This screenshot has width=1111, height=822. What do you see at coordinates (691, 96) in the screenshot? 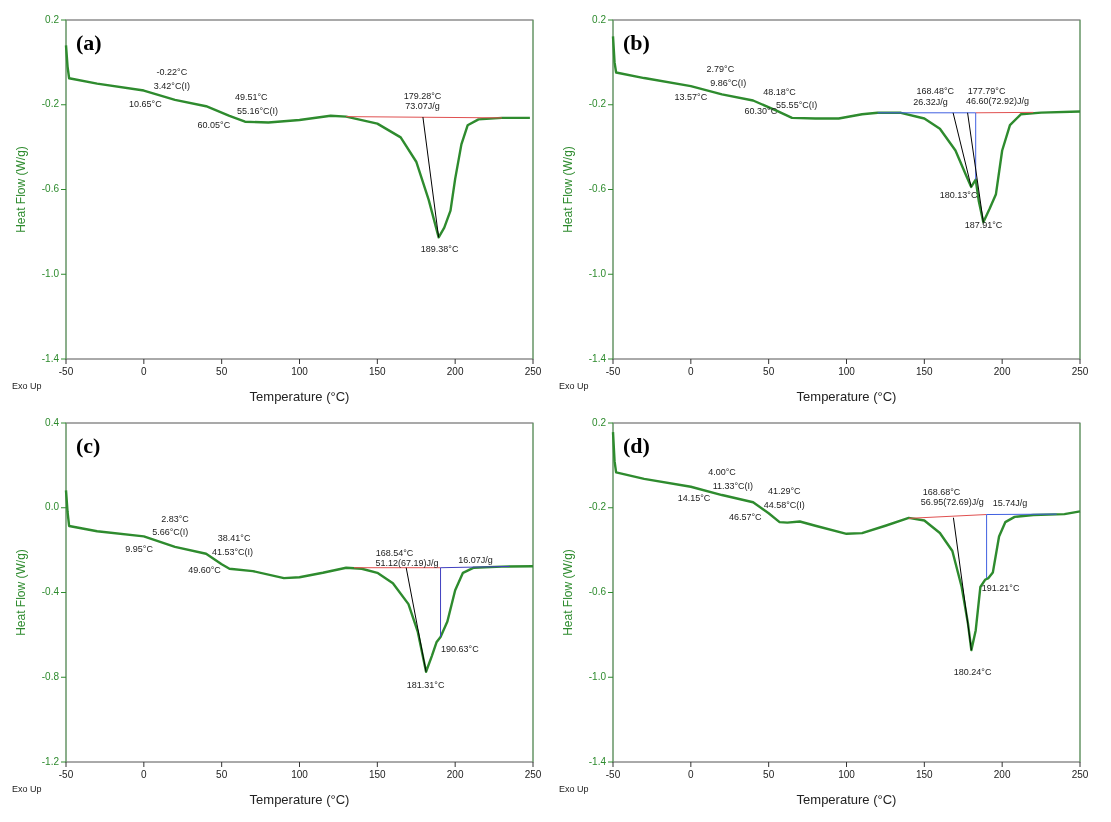
I see `annotation: 13.57°C` at bounding box center [691, 96].